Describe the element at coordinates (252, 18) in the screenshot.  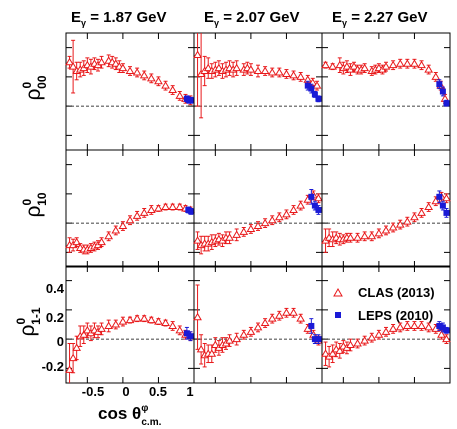
I see `column-title-2: Eγ = 2.07 GeV` at that location.